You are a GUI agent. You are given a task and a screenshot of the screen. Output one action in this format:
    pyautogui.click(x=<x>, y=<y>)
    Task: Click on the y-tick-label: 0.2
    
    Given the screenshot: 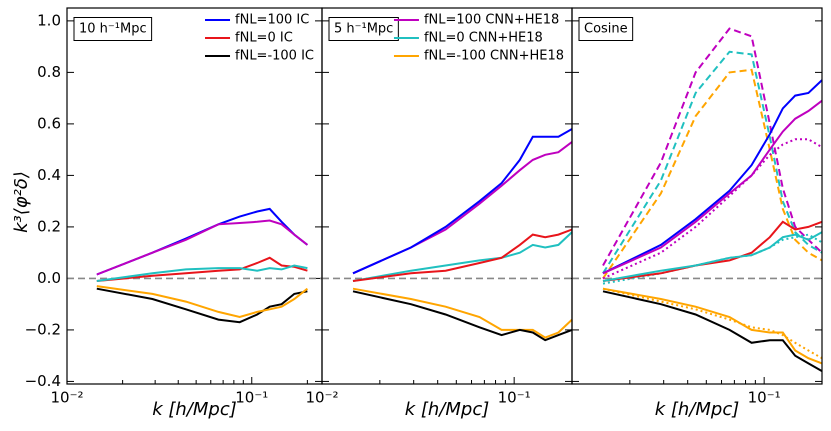 What is the action you would take?
    pyautogui.click(x=49, y=226)
    